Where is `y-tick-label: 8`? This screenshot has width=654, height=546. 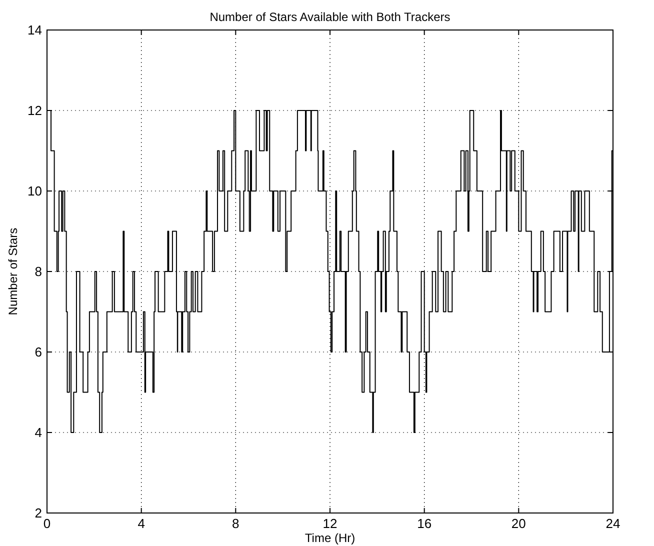 y-tick-label: 8 is located at coordinates (38, 271).